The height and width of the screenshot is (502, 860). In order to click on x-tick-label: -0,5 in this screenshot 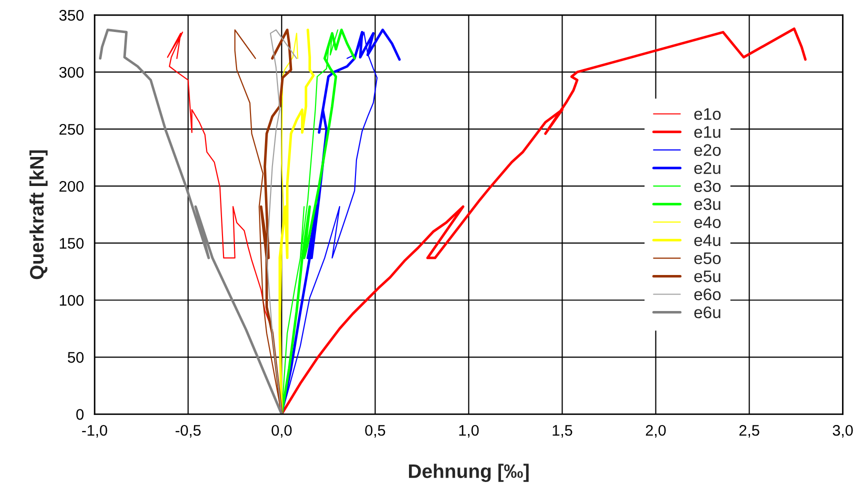, I will do `click(188, 431)`.